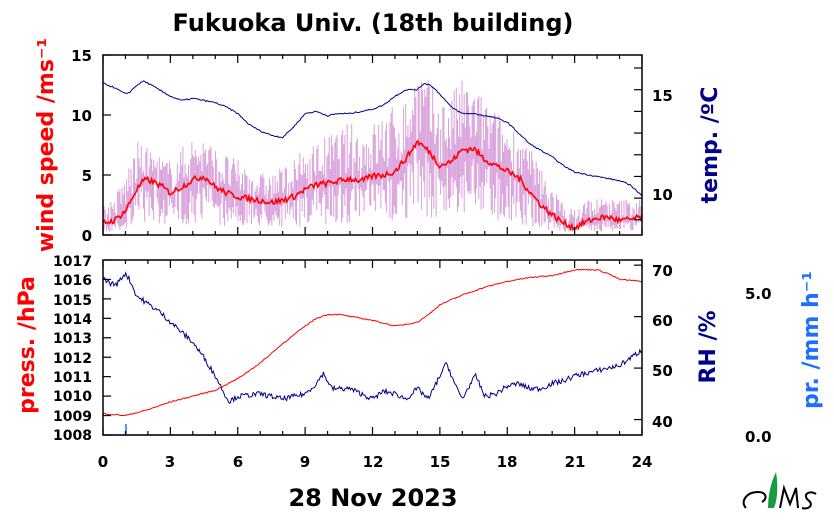 This screenshot has height=520, width=834. I want to click on temp-axis-label: temp. /ºC, so click(710, 145).